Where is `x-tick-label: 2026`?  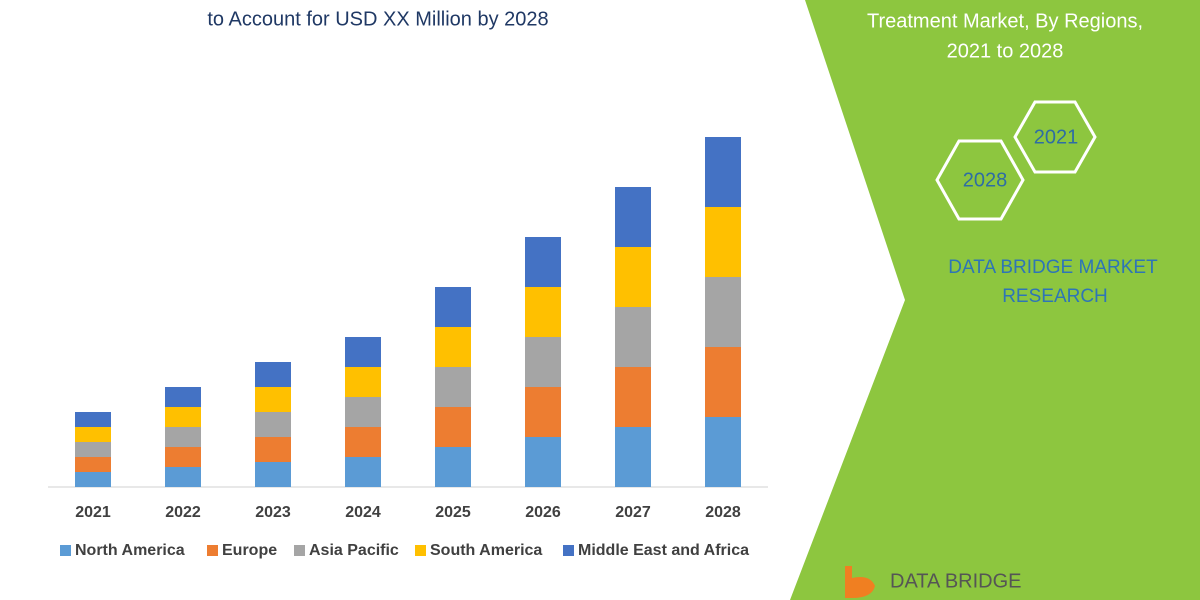 x-tick-label: 2026 is located at coordinates (543, 512).